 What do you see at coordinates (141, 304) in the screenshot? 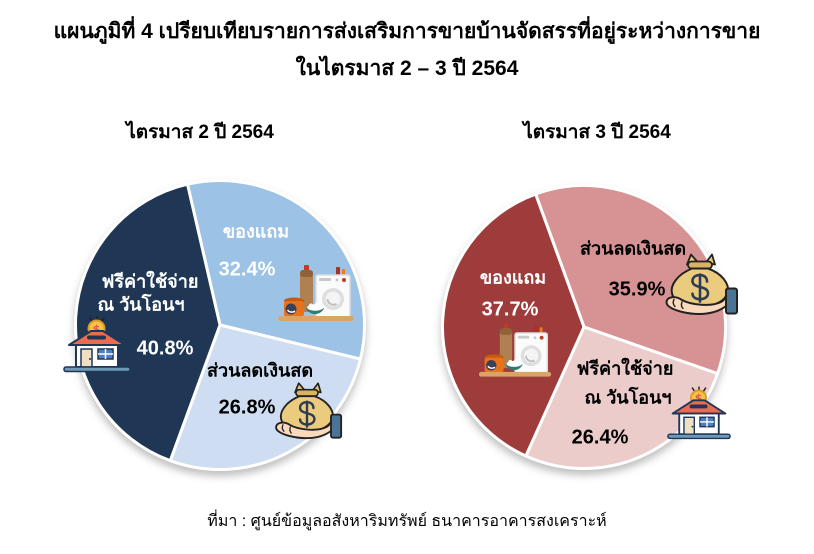
I see `label-q2-free-transfer-fees-line2: ณ วันโอนฯ` at bounding box center [141, 304].